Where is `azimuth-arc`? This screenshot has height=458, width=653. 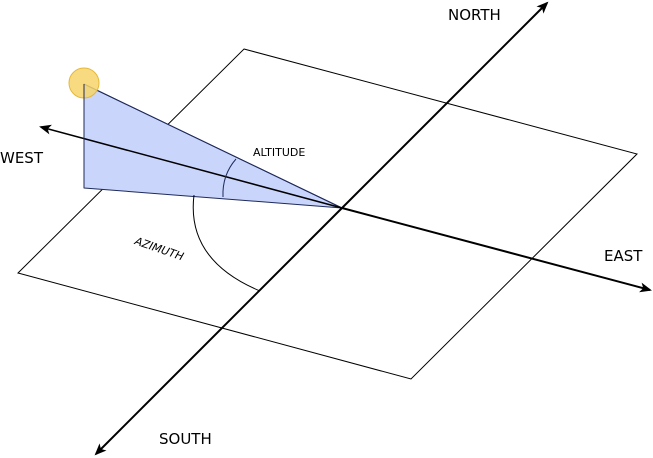
azimuth-arc is located at coordinates (226, 243).